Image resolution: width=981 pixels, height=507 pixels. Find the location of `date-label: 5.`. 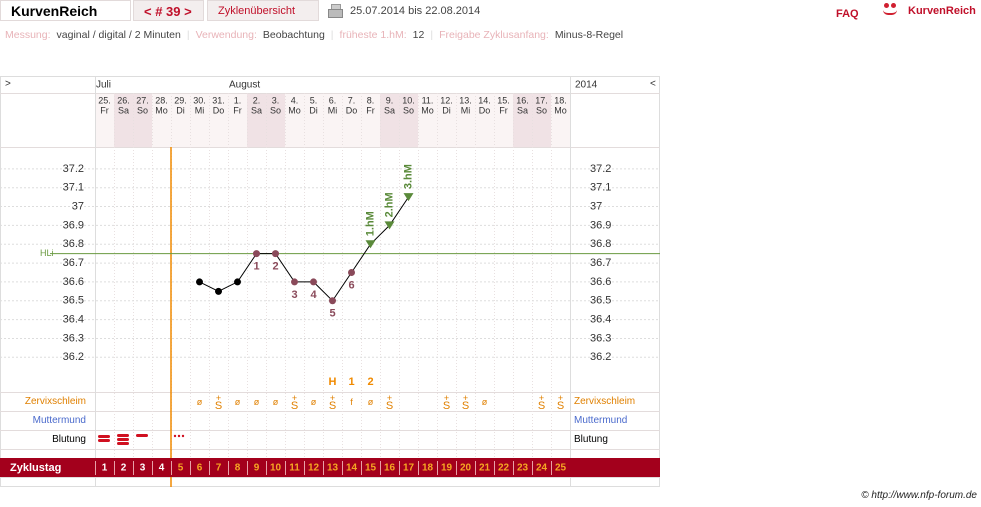

date-label: 5. is located at coordinates (314, 100).